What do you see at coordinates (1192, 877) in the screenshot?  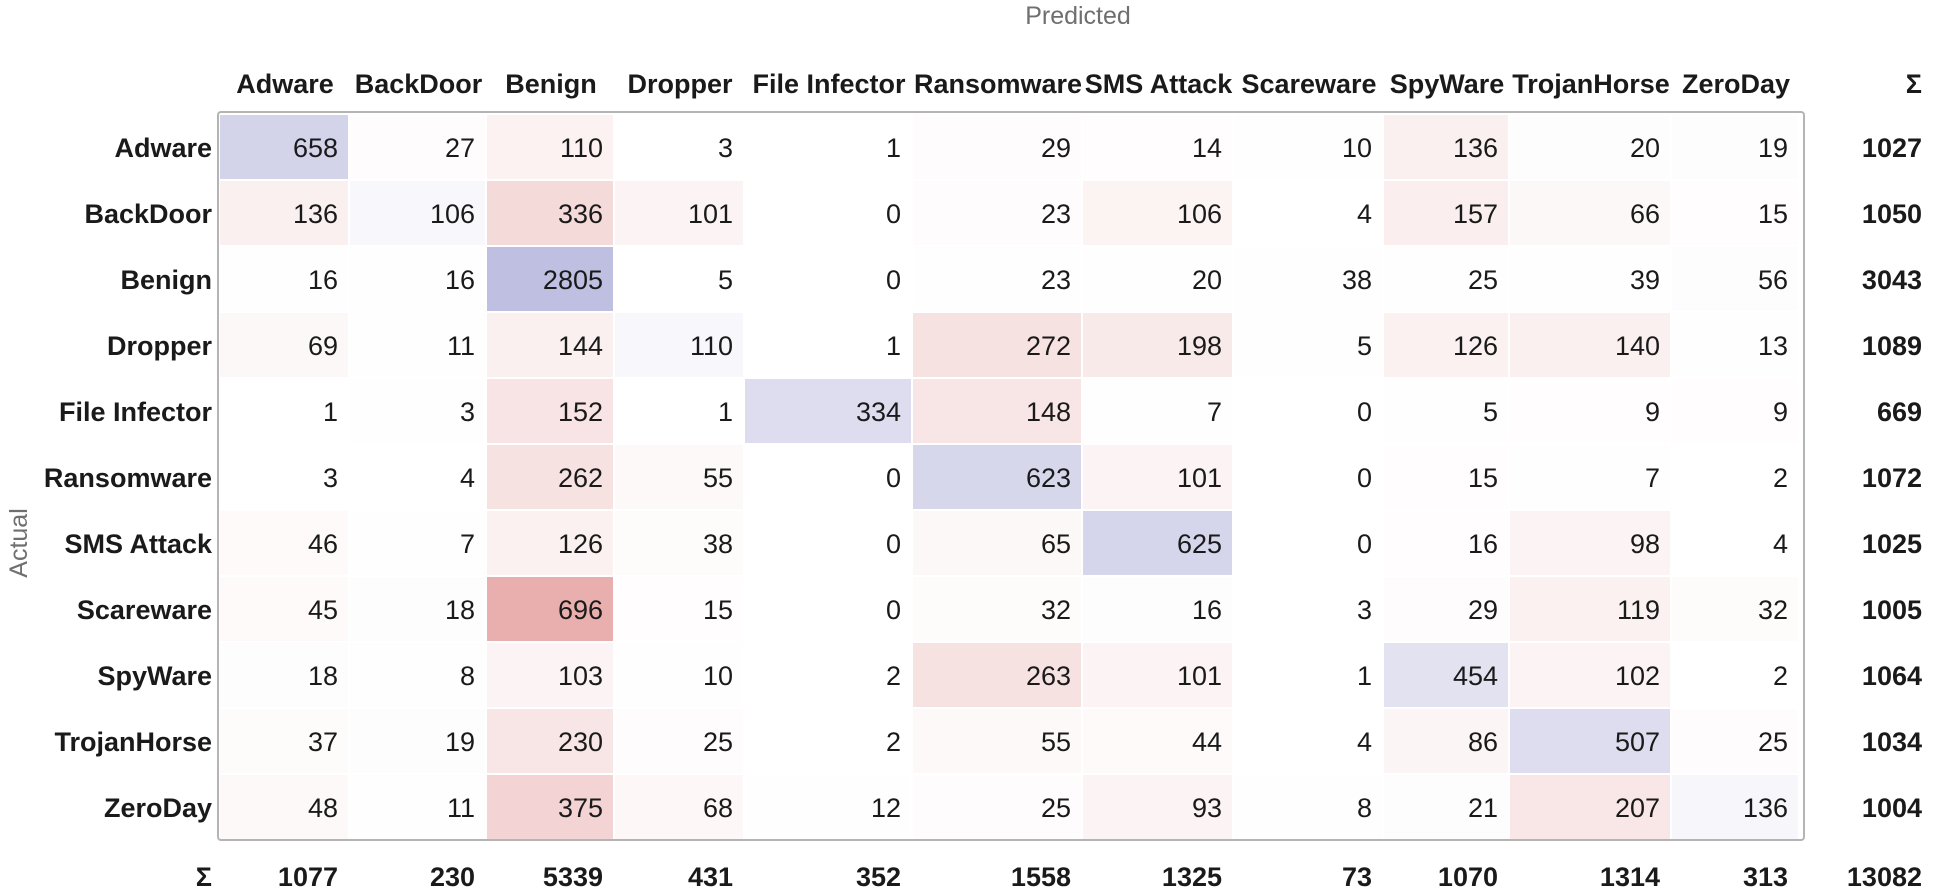 I see `col-sum: 1325` at bounding box center [1192, 877].